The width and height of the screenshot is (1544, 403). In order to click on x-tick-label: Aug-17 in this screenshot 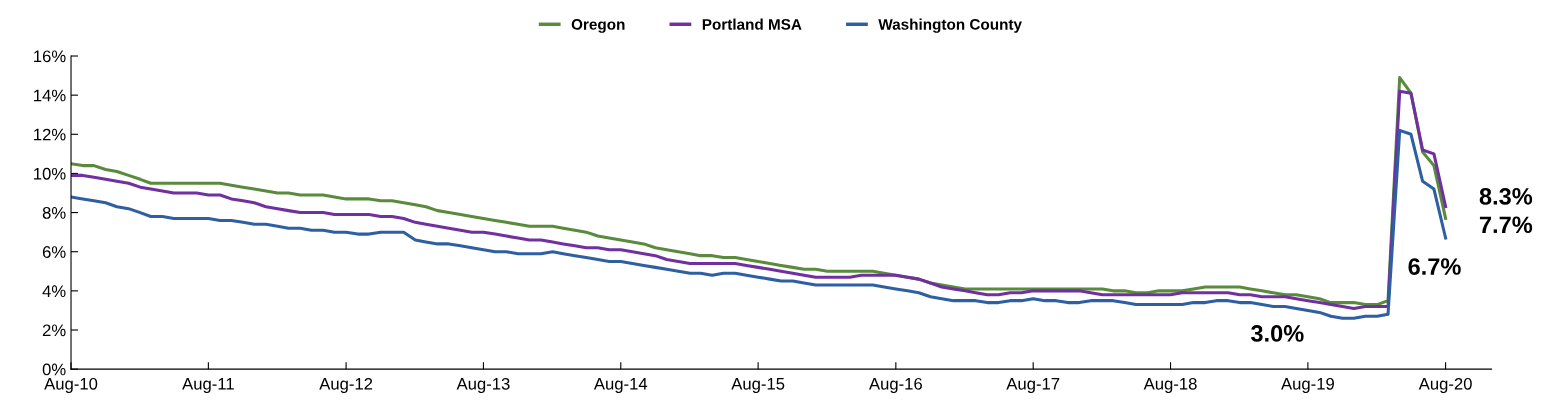, I will do `click(1033, 386)`.